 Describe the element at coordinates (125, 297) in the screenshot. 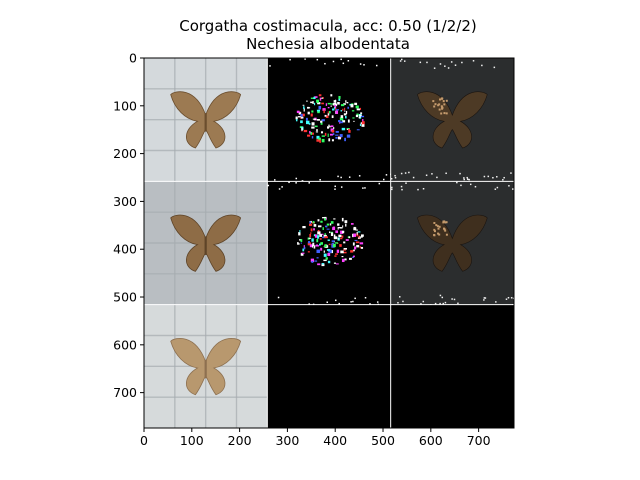

I see `y-tick-label: 500` at that location.